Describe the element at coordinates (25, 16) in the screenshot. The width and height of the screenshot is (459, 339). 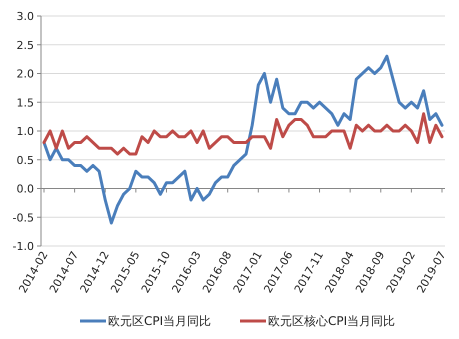
I see `y-tick-label: 3.0` at that location.